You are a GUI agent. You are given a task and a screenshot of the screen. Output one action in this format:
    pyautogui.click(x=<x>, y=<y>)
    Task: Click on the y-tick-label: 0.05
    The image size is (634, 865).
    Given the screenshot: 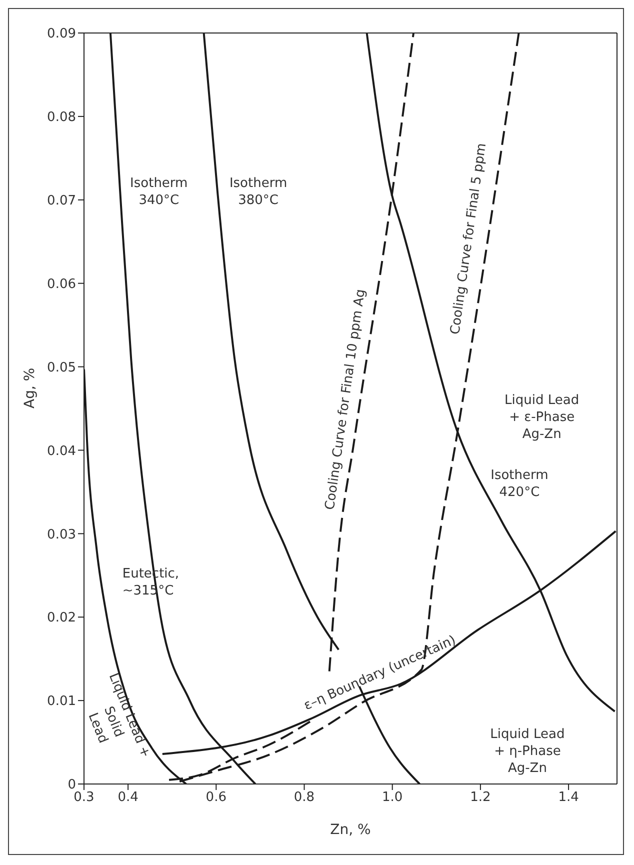 What is the action you would take?
    pyautogui.click(x=61, y=368)
    